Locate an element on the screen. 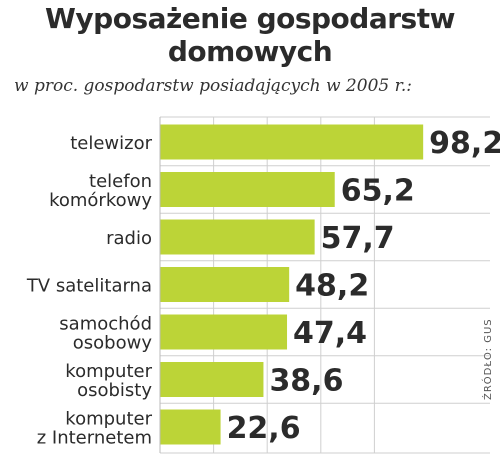 The width and height of the screenshot is (500, 461). value-label: 48,2 is located at coordinates (332, 286).